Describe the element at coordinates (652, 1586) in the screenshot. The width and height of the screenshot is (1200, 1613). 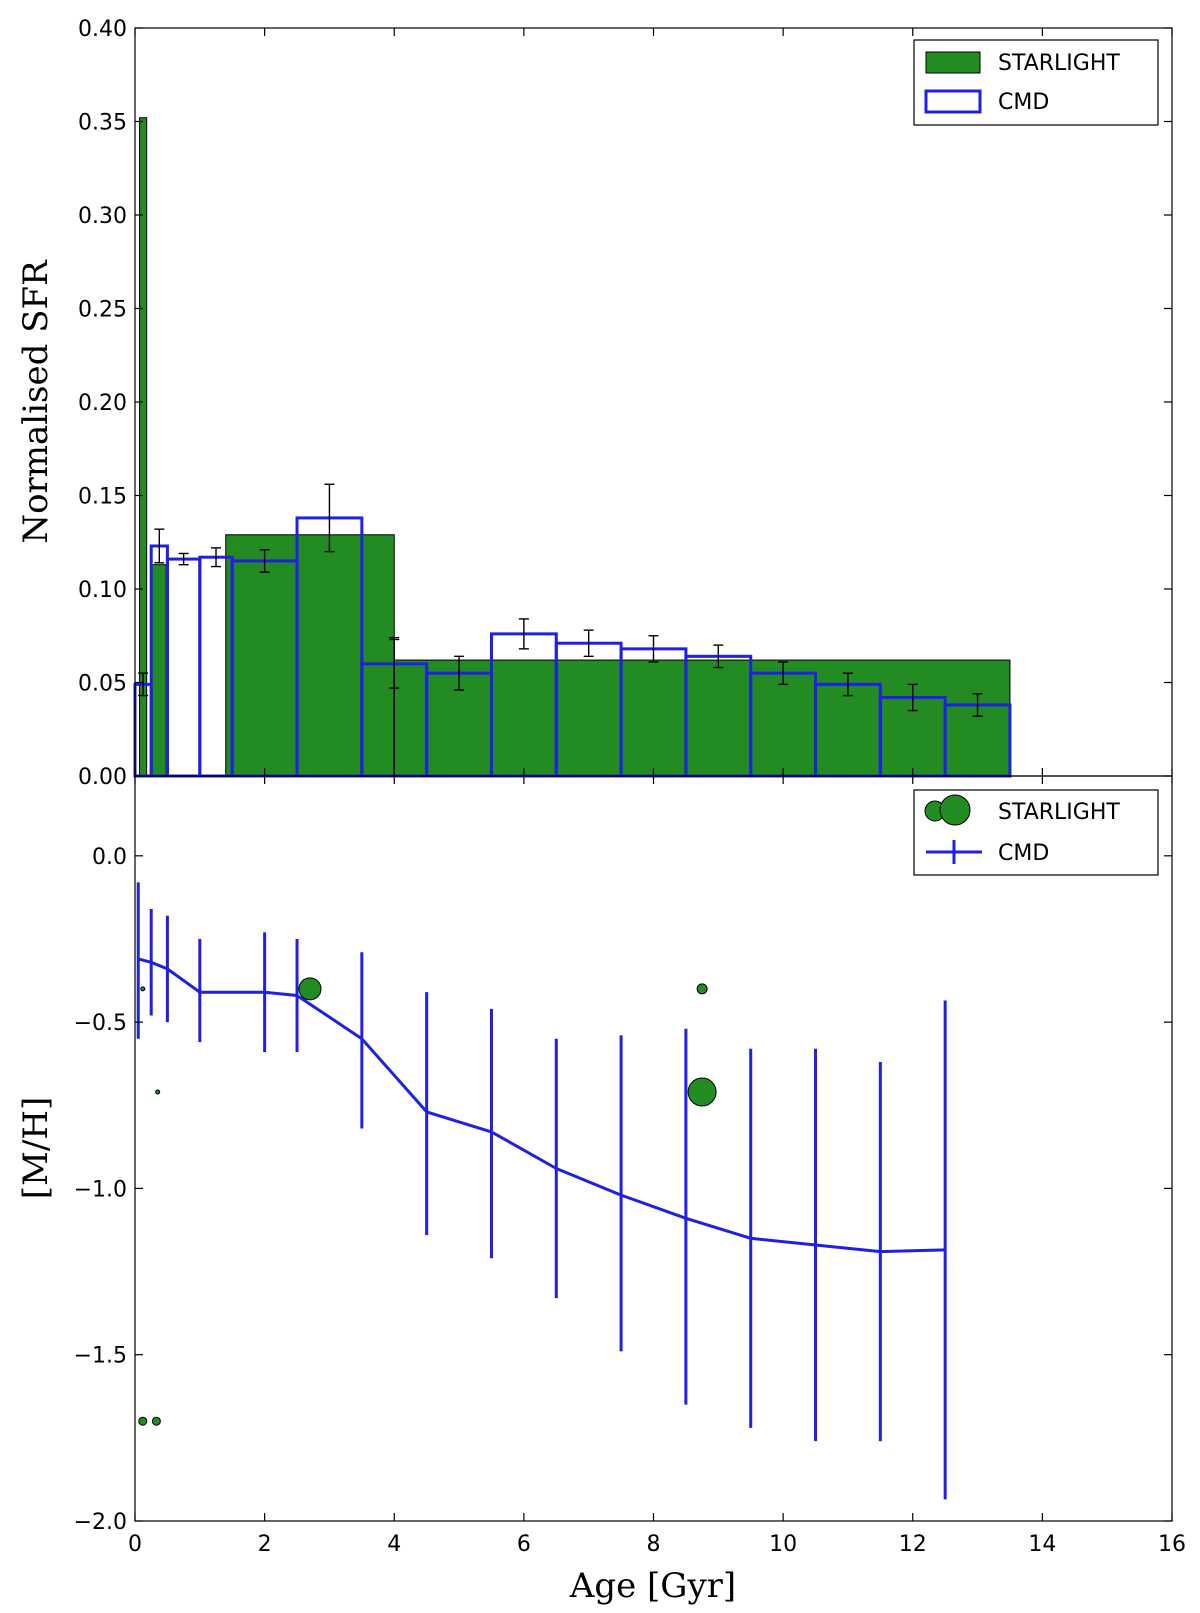
I see `x-axis-label: Age [Gyr]` at that location.